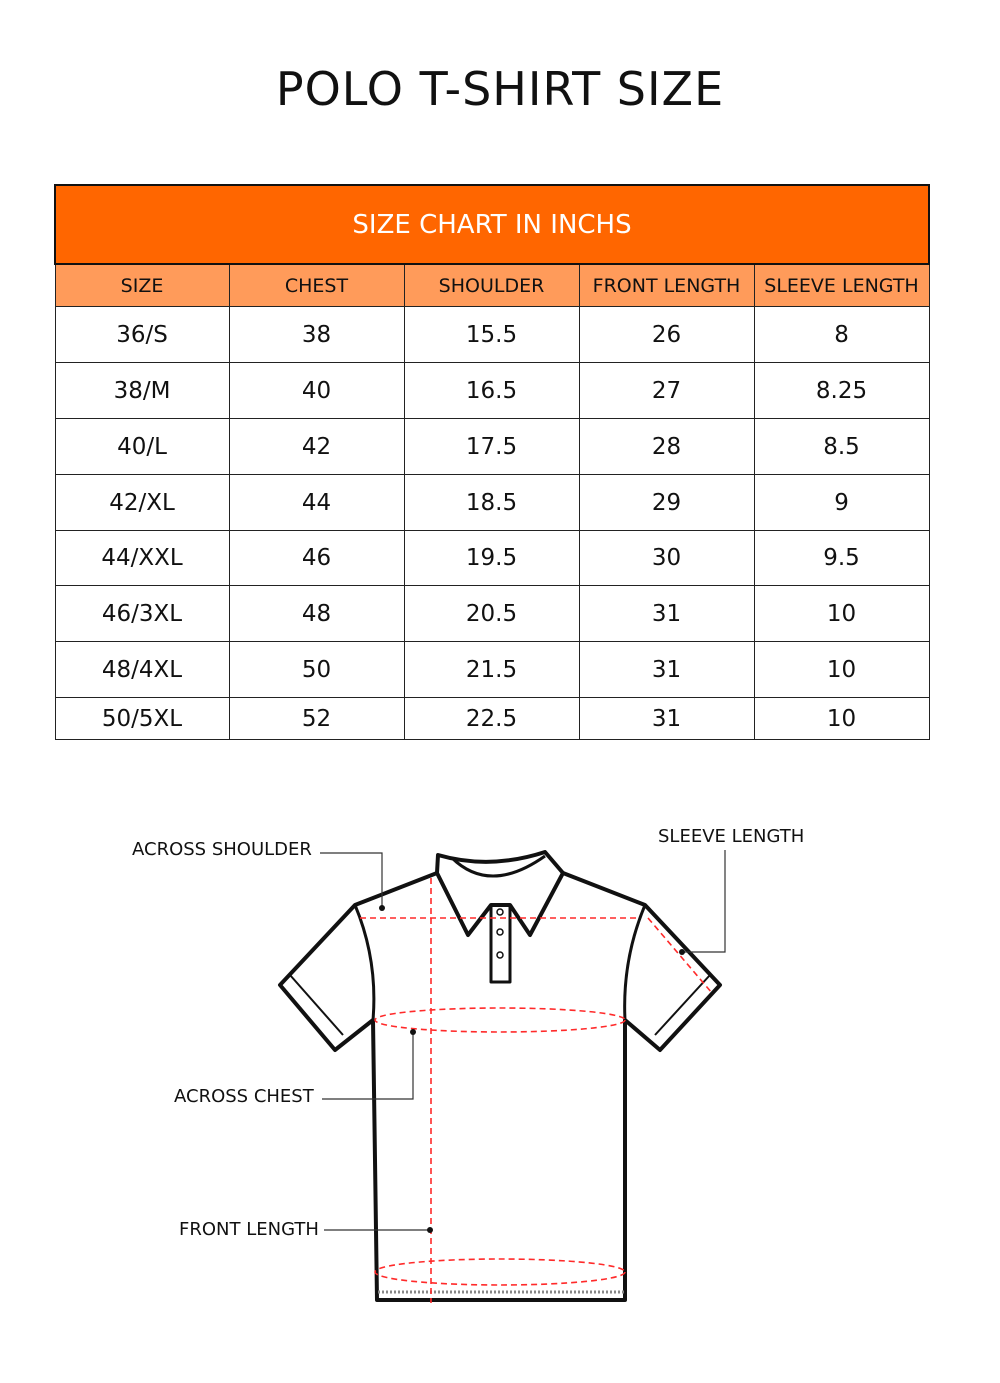  What do you see at coordinates (249, 1229) in the screenshot?
I see `label-front-length: FRONT LENGTH` at bounding box center [249, 1229].